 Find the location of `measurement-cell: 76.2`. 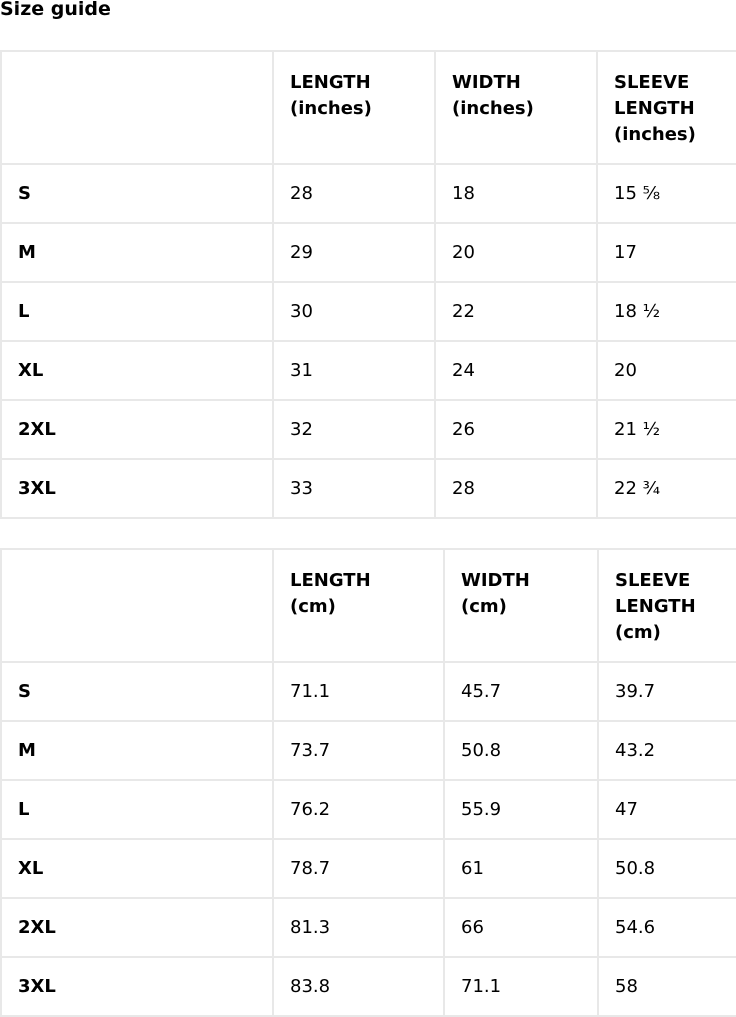

measurement-cell: 76.2 is located at coordinates (358, 809).